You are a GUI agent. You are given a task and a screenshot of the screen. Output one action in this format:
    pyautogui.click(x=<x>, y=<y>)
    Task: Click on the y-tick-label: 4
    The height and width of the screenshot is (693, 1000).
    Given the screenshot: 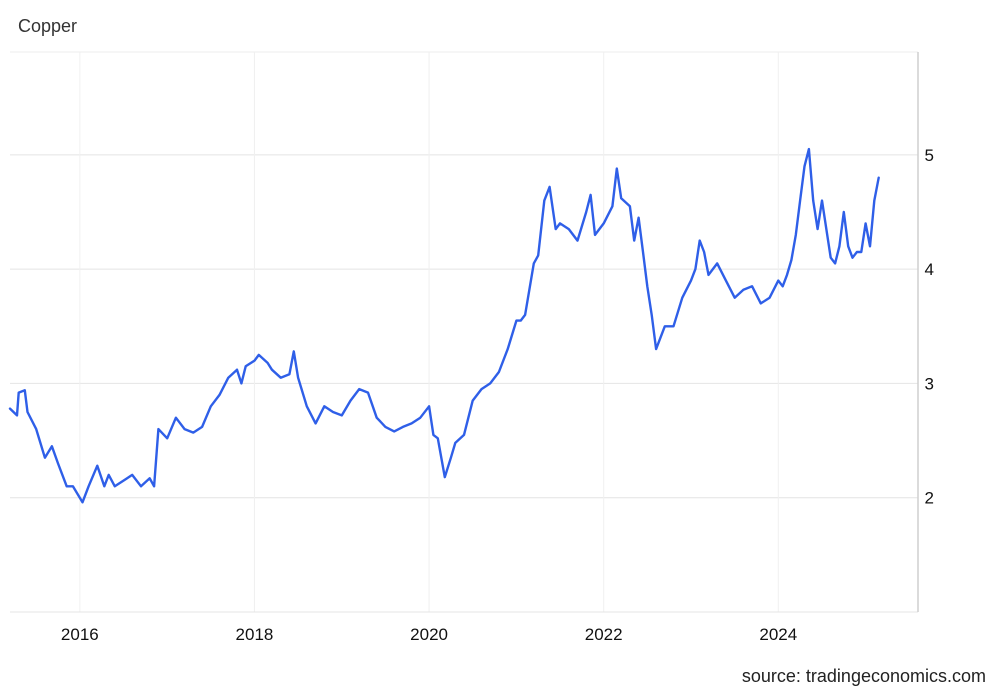 What is the action you would take?
    pyautogui.click(x=929, y=269)
    